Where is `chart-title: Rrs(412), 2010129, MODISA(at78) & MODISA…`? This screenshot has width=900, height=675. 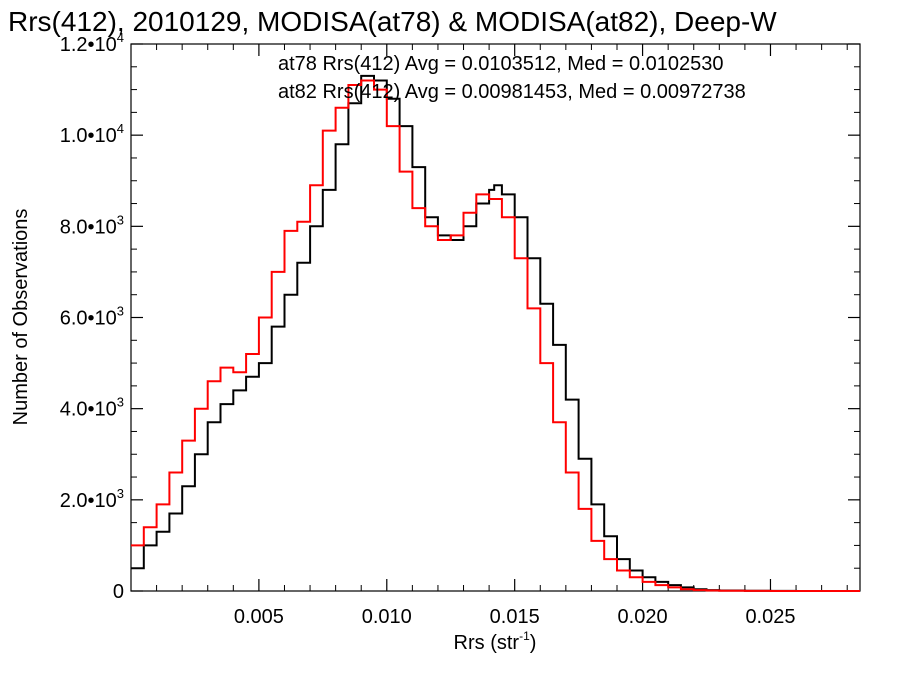
chart-title: Rrs(412), 2010129, MODISA(at78) & MODISA… is located at coordinates (392, 21).